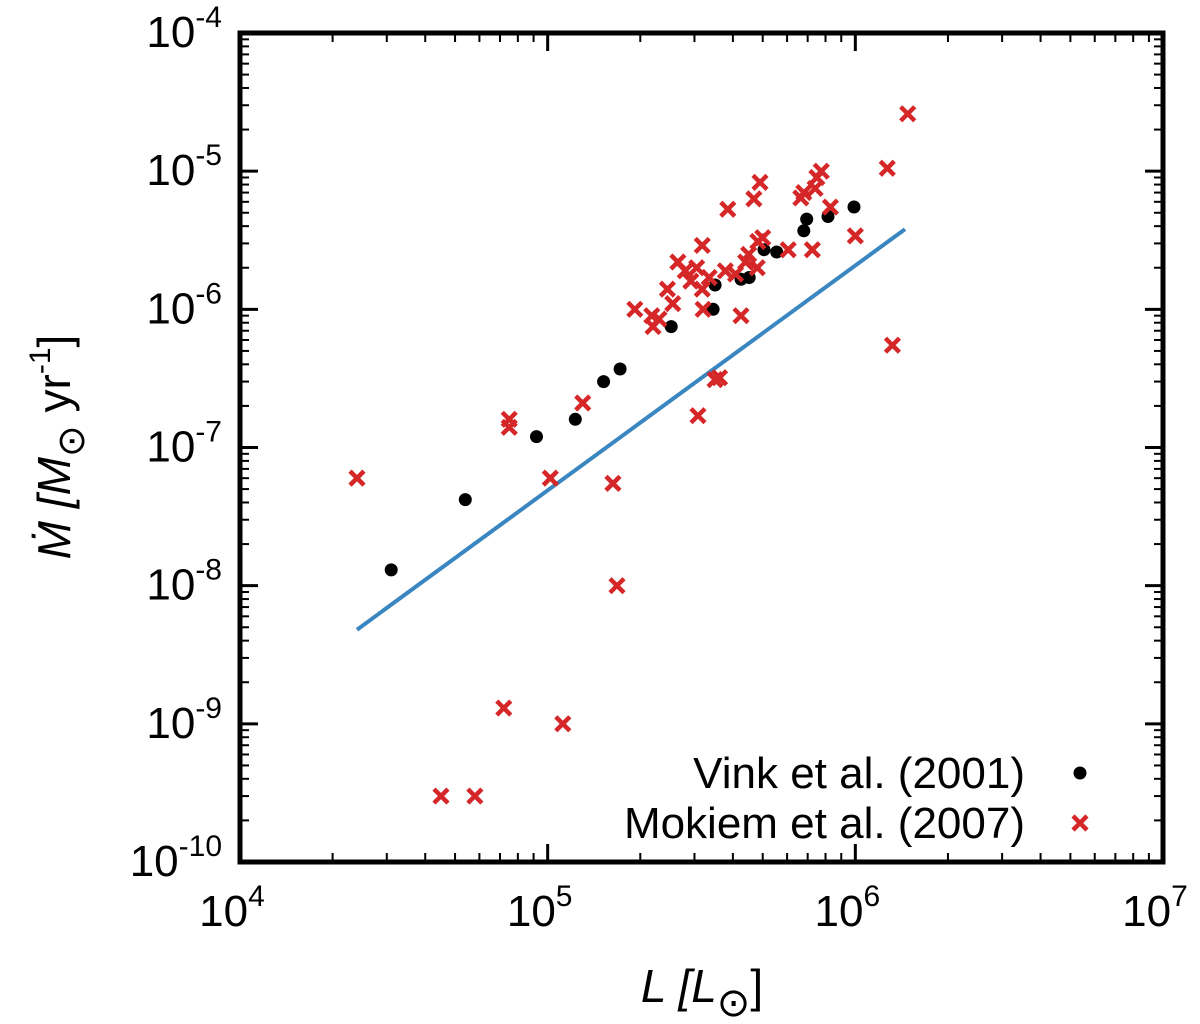 The width and height of the screenshot is (1200, 1024). Describe the element at coordinates (184, 444) in the screenshot. I see `y-tick-label: 10⁻⁷` at that location.